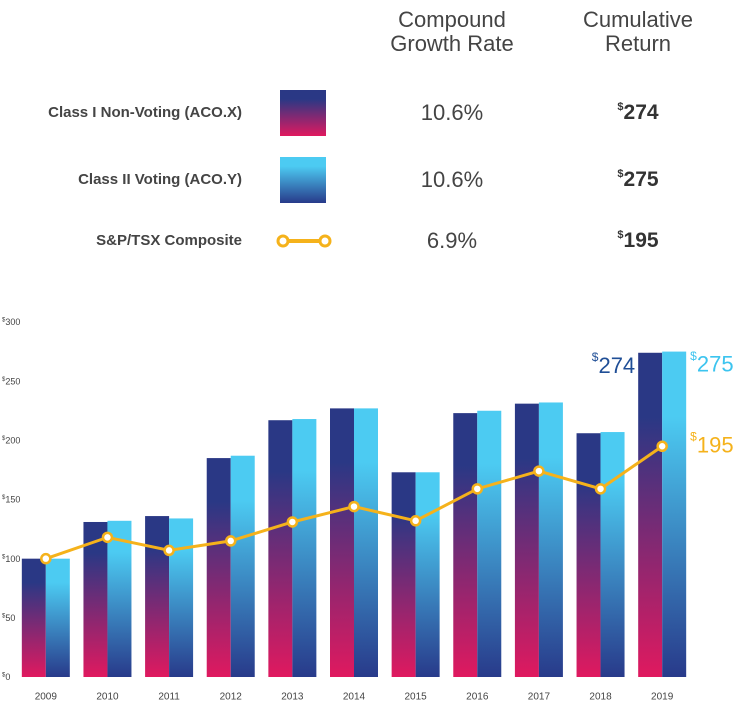 This screenshot has width=742, height=702. Describe the element at coordinates (107, 697) in the screenshot. I see `x-tick-label: 2010` at that location.